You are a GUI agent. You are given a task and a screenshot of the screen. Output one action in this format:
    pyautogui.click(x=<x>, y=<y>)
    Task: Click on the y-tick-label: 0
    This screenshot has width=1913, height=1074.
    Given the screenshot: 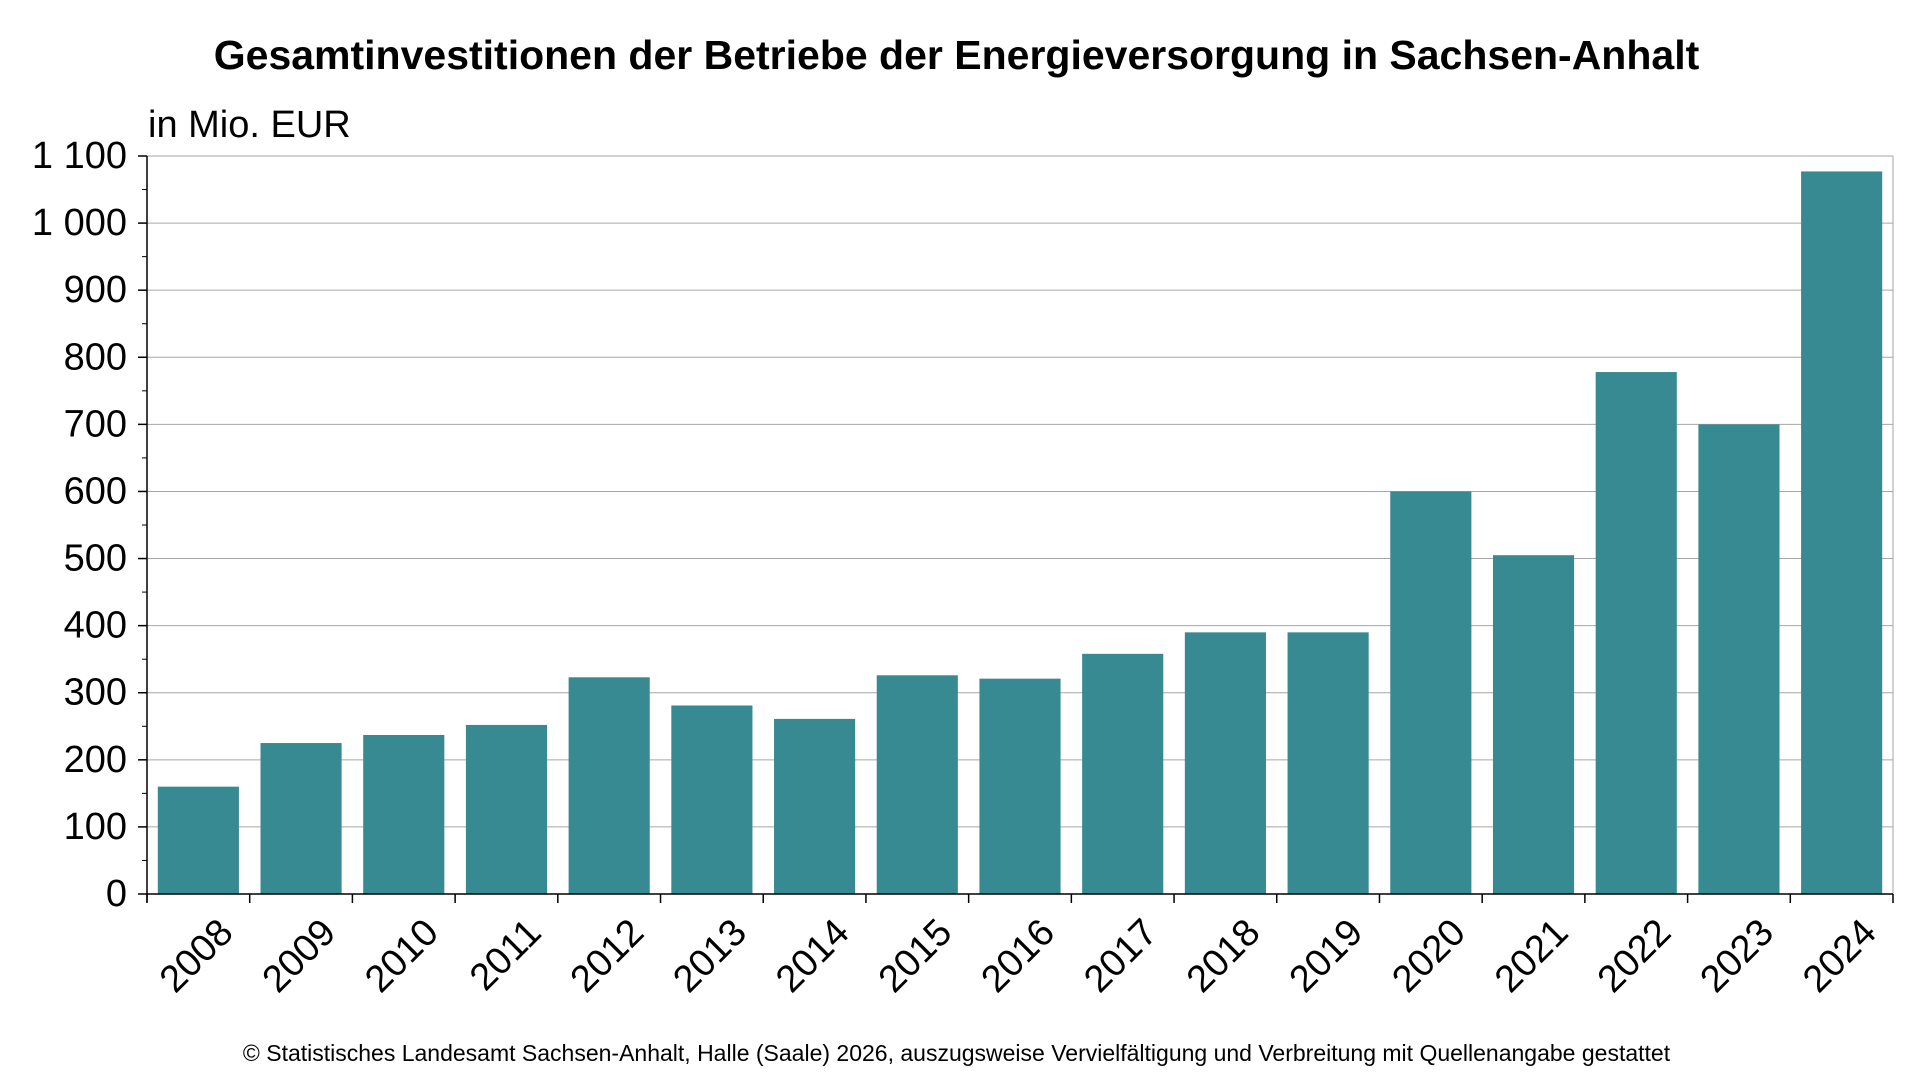 What is the action you would take?
    pyautogui.click(x=116, y=894)
    